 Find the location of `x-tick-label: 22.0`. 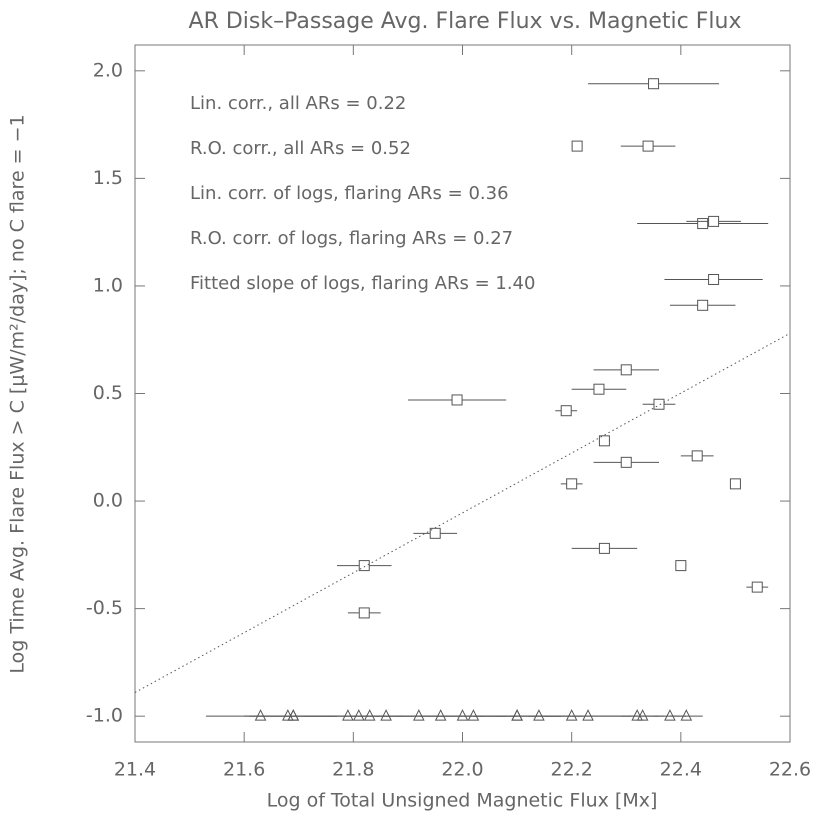

x-tick-label: 22.0 is located at coordinates (462, 770).